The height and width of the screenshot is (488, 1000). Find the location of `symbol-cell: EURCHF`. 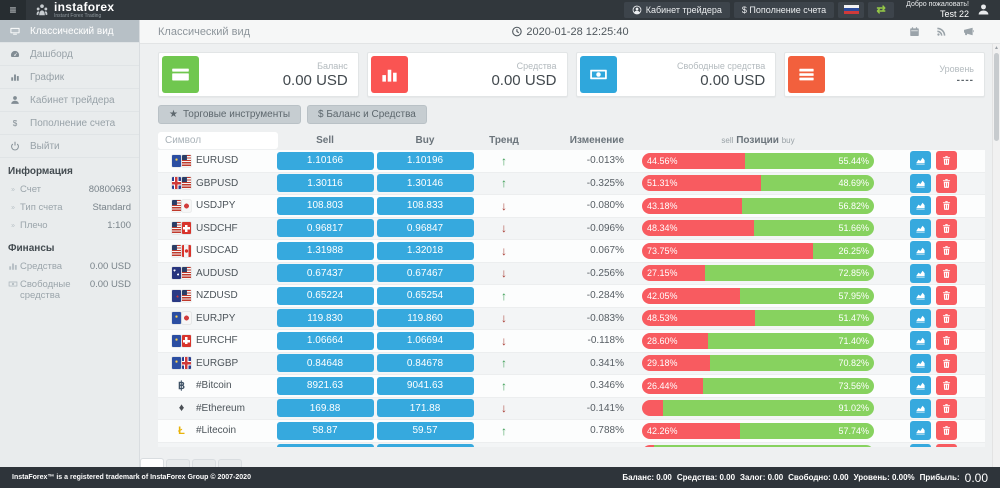

symbol-cell: EURCHF is located at coordinates (216, 340).